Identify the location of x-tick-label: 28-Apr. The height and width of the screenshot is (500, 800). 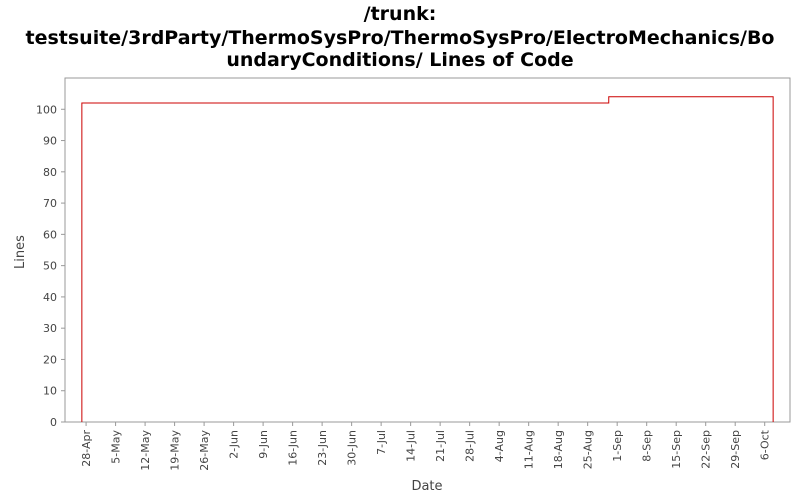
(86, 448).